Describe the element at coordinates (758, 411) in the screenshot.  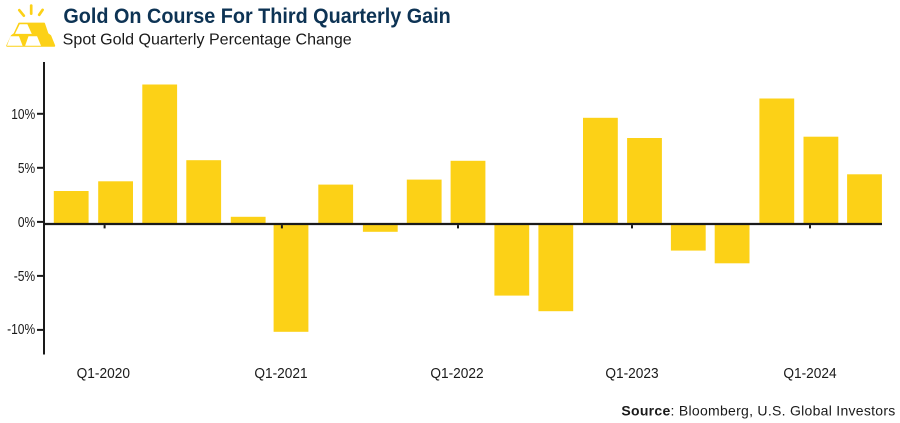
I see `svg-text:Source: Bloomberg, U.S. Global: Source: Bloomberg, U.S. Global Investors` at that location.